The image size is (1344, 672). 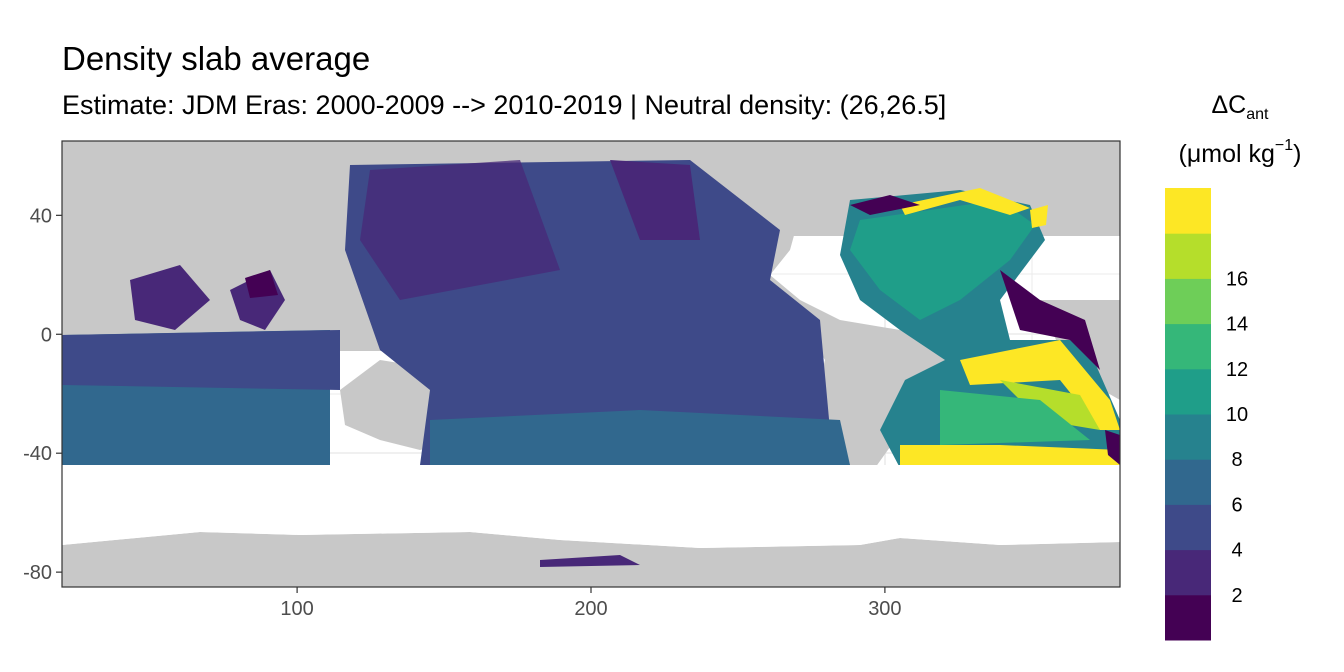 What do you see at coordinates (1236, 551) in the screenshot?
I see `legend-label: 4` at bounding box center [1236, 551].